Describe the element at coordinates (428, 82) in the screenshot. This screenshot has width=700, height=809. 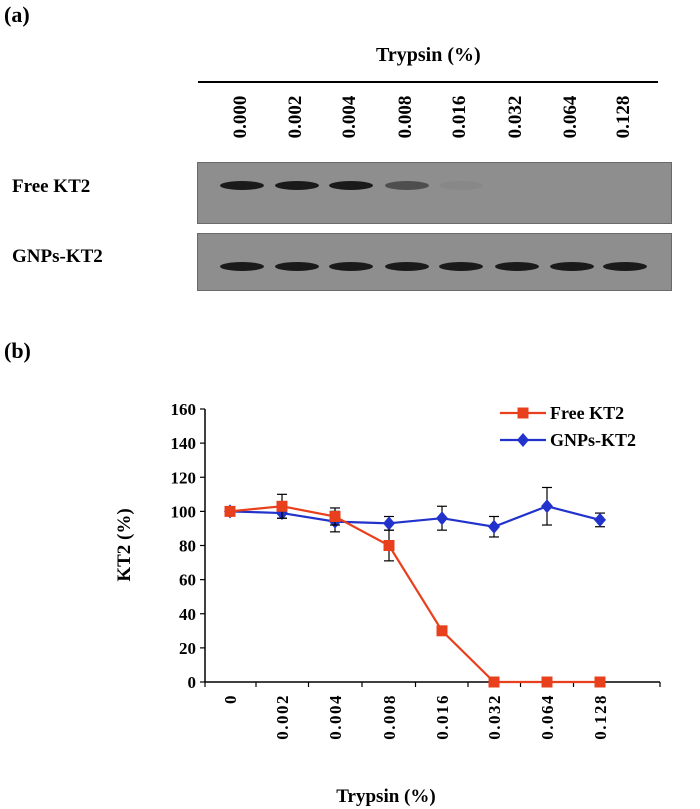
I see `blot-header-line` at that location.